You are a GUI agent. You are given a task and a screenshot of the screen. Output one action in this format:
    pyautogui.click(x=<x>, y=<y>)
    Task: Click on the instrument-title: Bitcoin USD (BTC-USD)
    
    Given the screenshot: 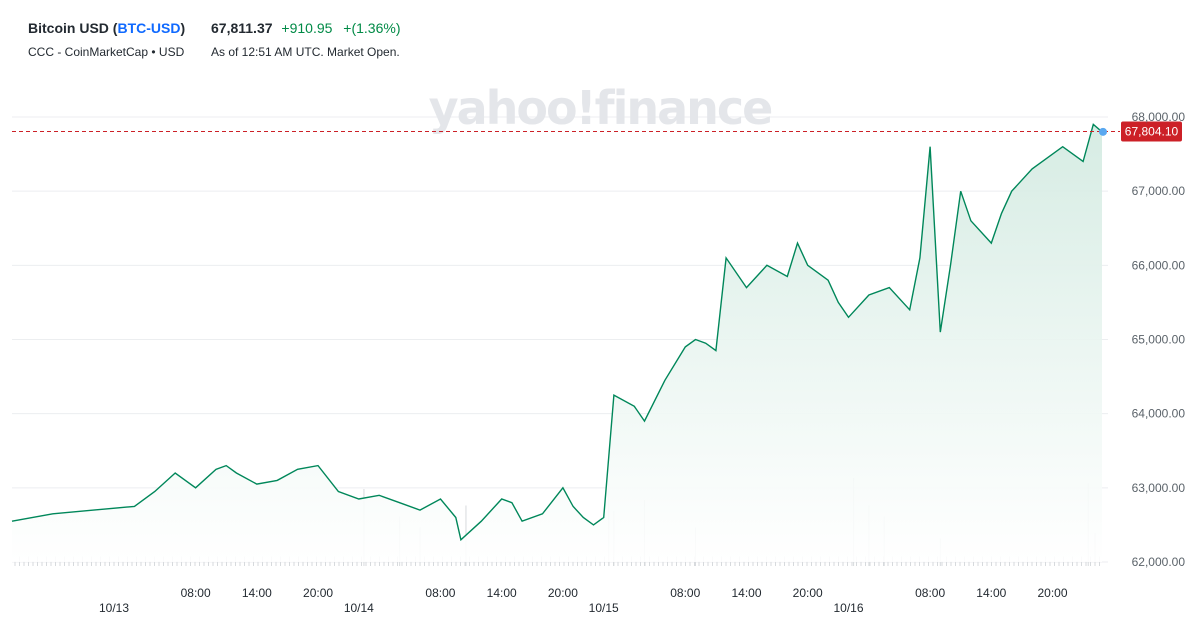 What is the action you would take?
    pyautogui.click(x=106, y=28)
    